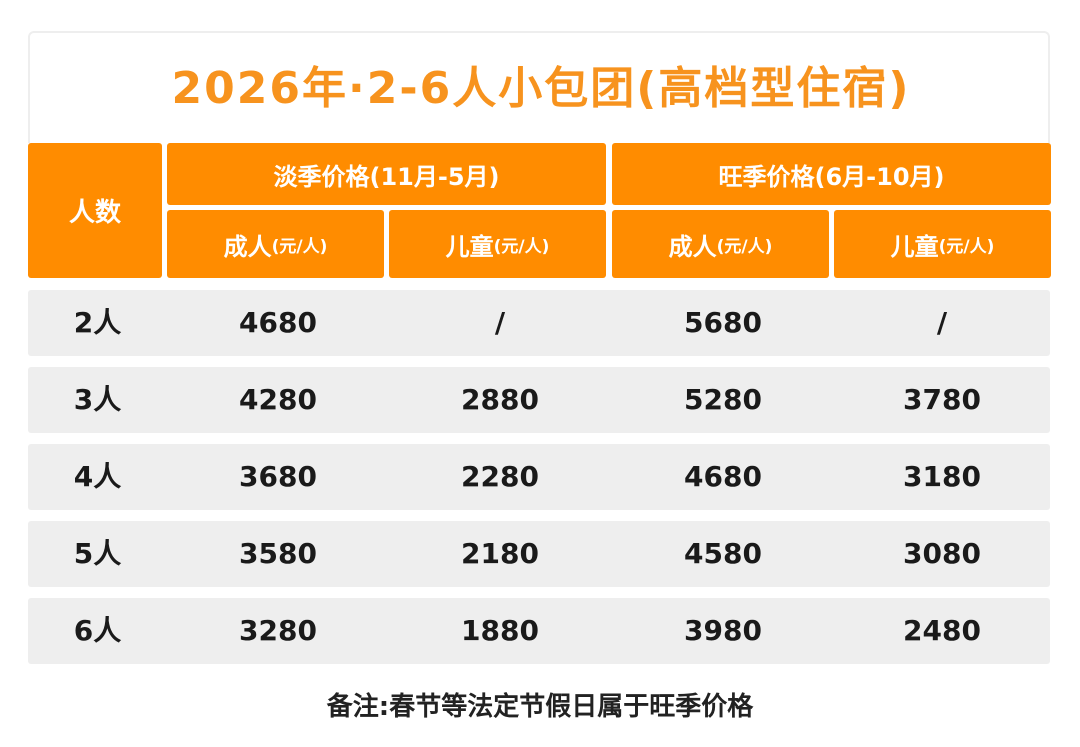 The image size is (1080, 747). Describe the element at coordinates (94, 213) in the screenshot. I see `header-people-label: 人数` at that location.